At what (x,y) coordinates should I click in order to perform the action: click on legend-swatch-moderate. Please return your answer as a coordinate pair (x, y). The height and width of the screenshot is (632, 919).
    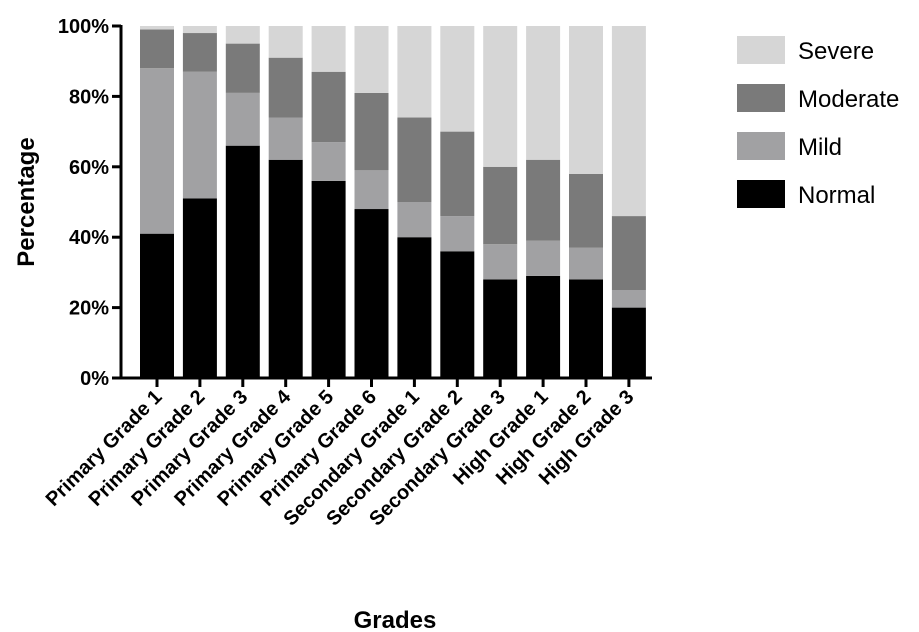
    Looking at the image, I should click on (761, 98).